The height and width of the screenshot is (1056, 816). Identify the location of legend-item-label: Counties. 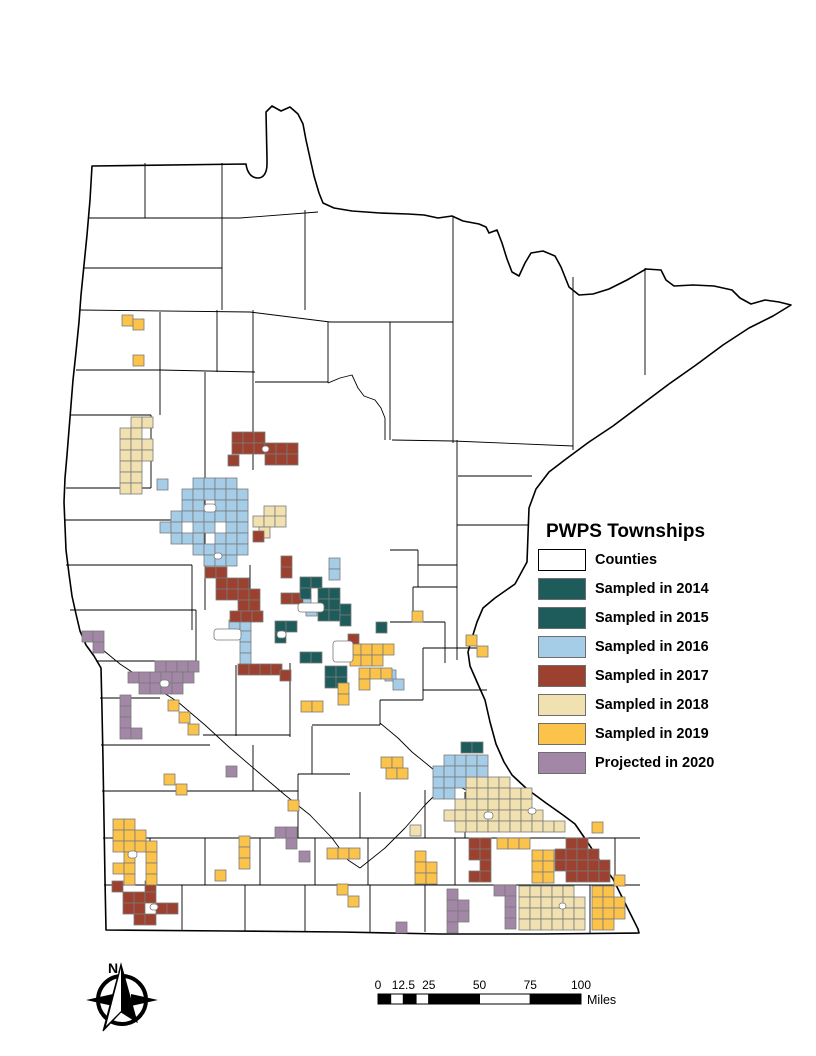
(626, 560).